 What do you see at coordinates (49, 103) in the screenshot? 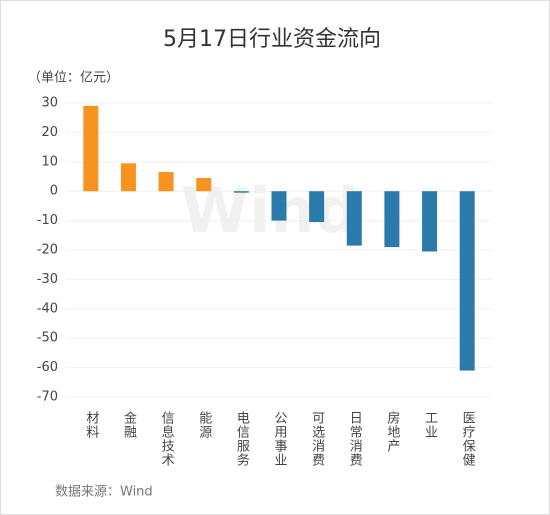
I see `y-tick-label: 30` at bounding box center [49, 103].